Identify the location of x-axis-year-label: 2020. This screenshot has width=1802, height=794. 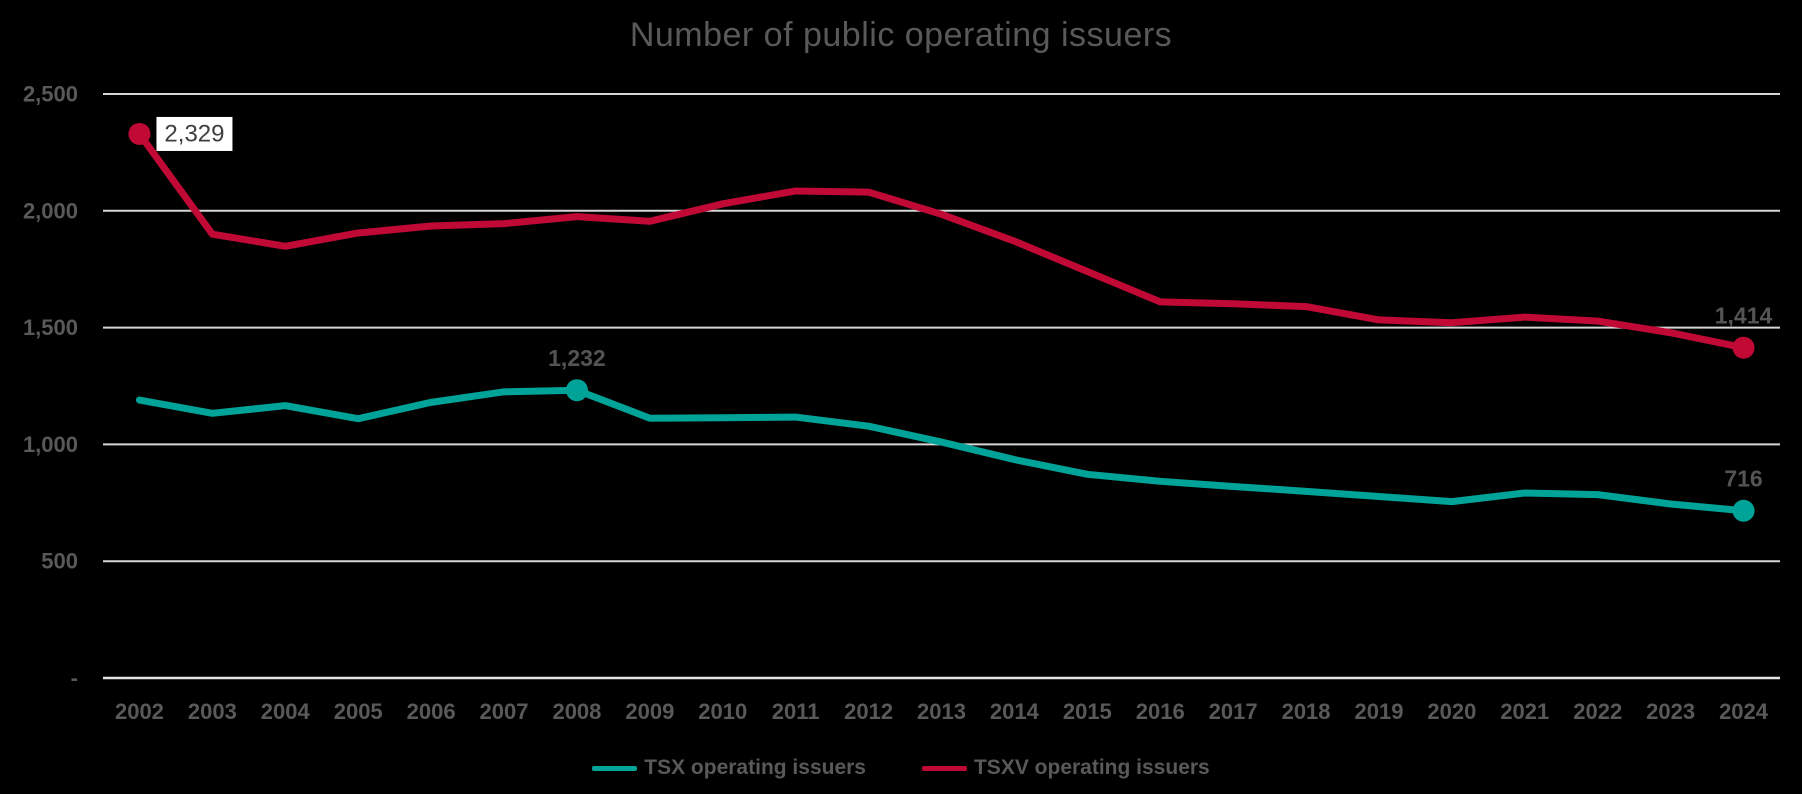
(1451, 711).